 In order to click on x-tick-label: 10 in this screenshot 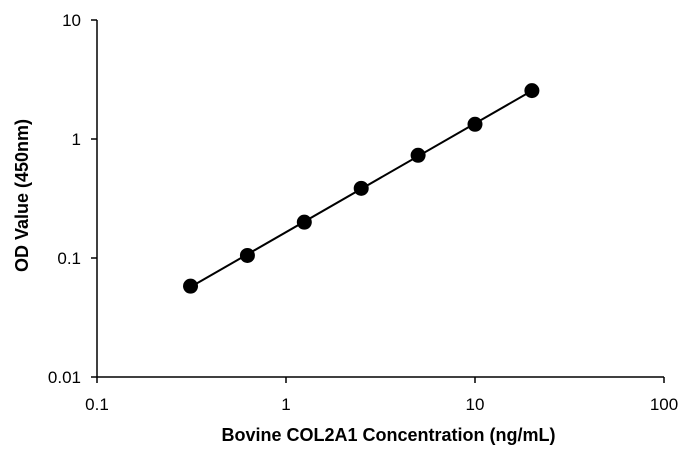, I will do `click(475, 404)`.